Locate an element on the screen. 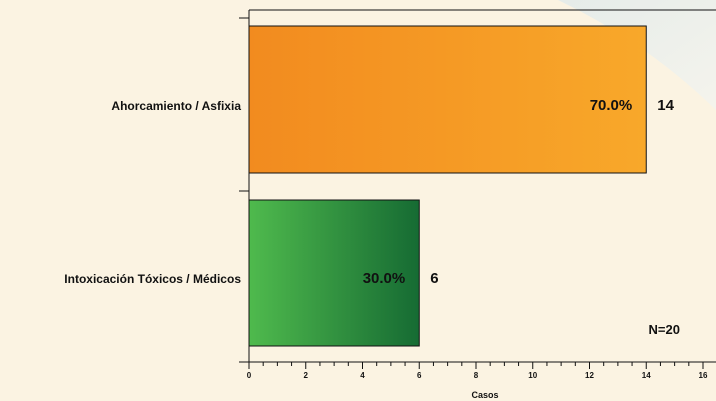  count-data-label: 14 is located at coordinates (665, 105).